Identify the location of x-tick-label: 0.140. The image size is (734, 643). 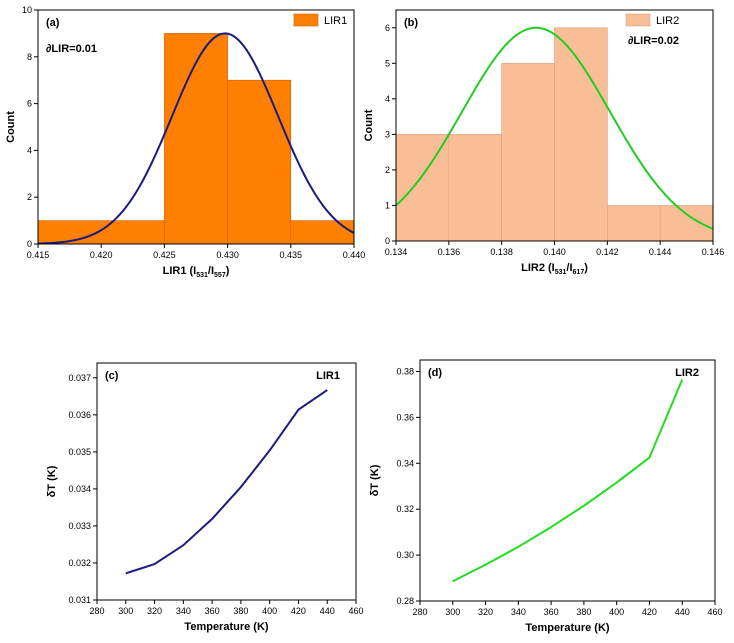
(554, 252).